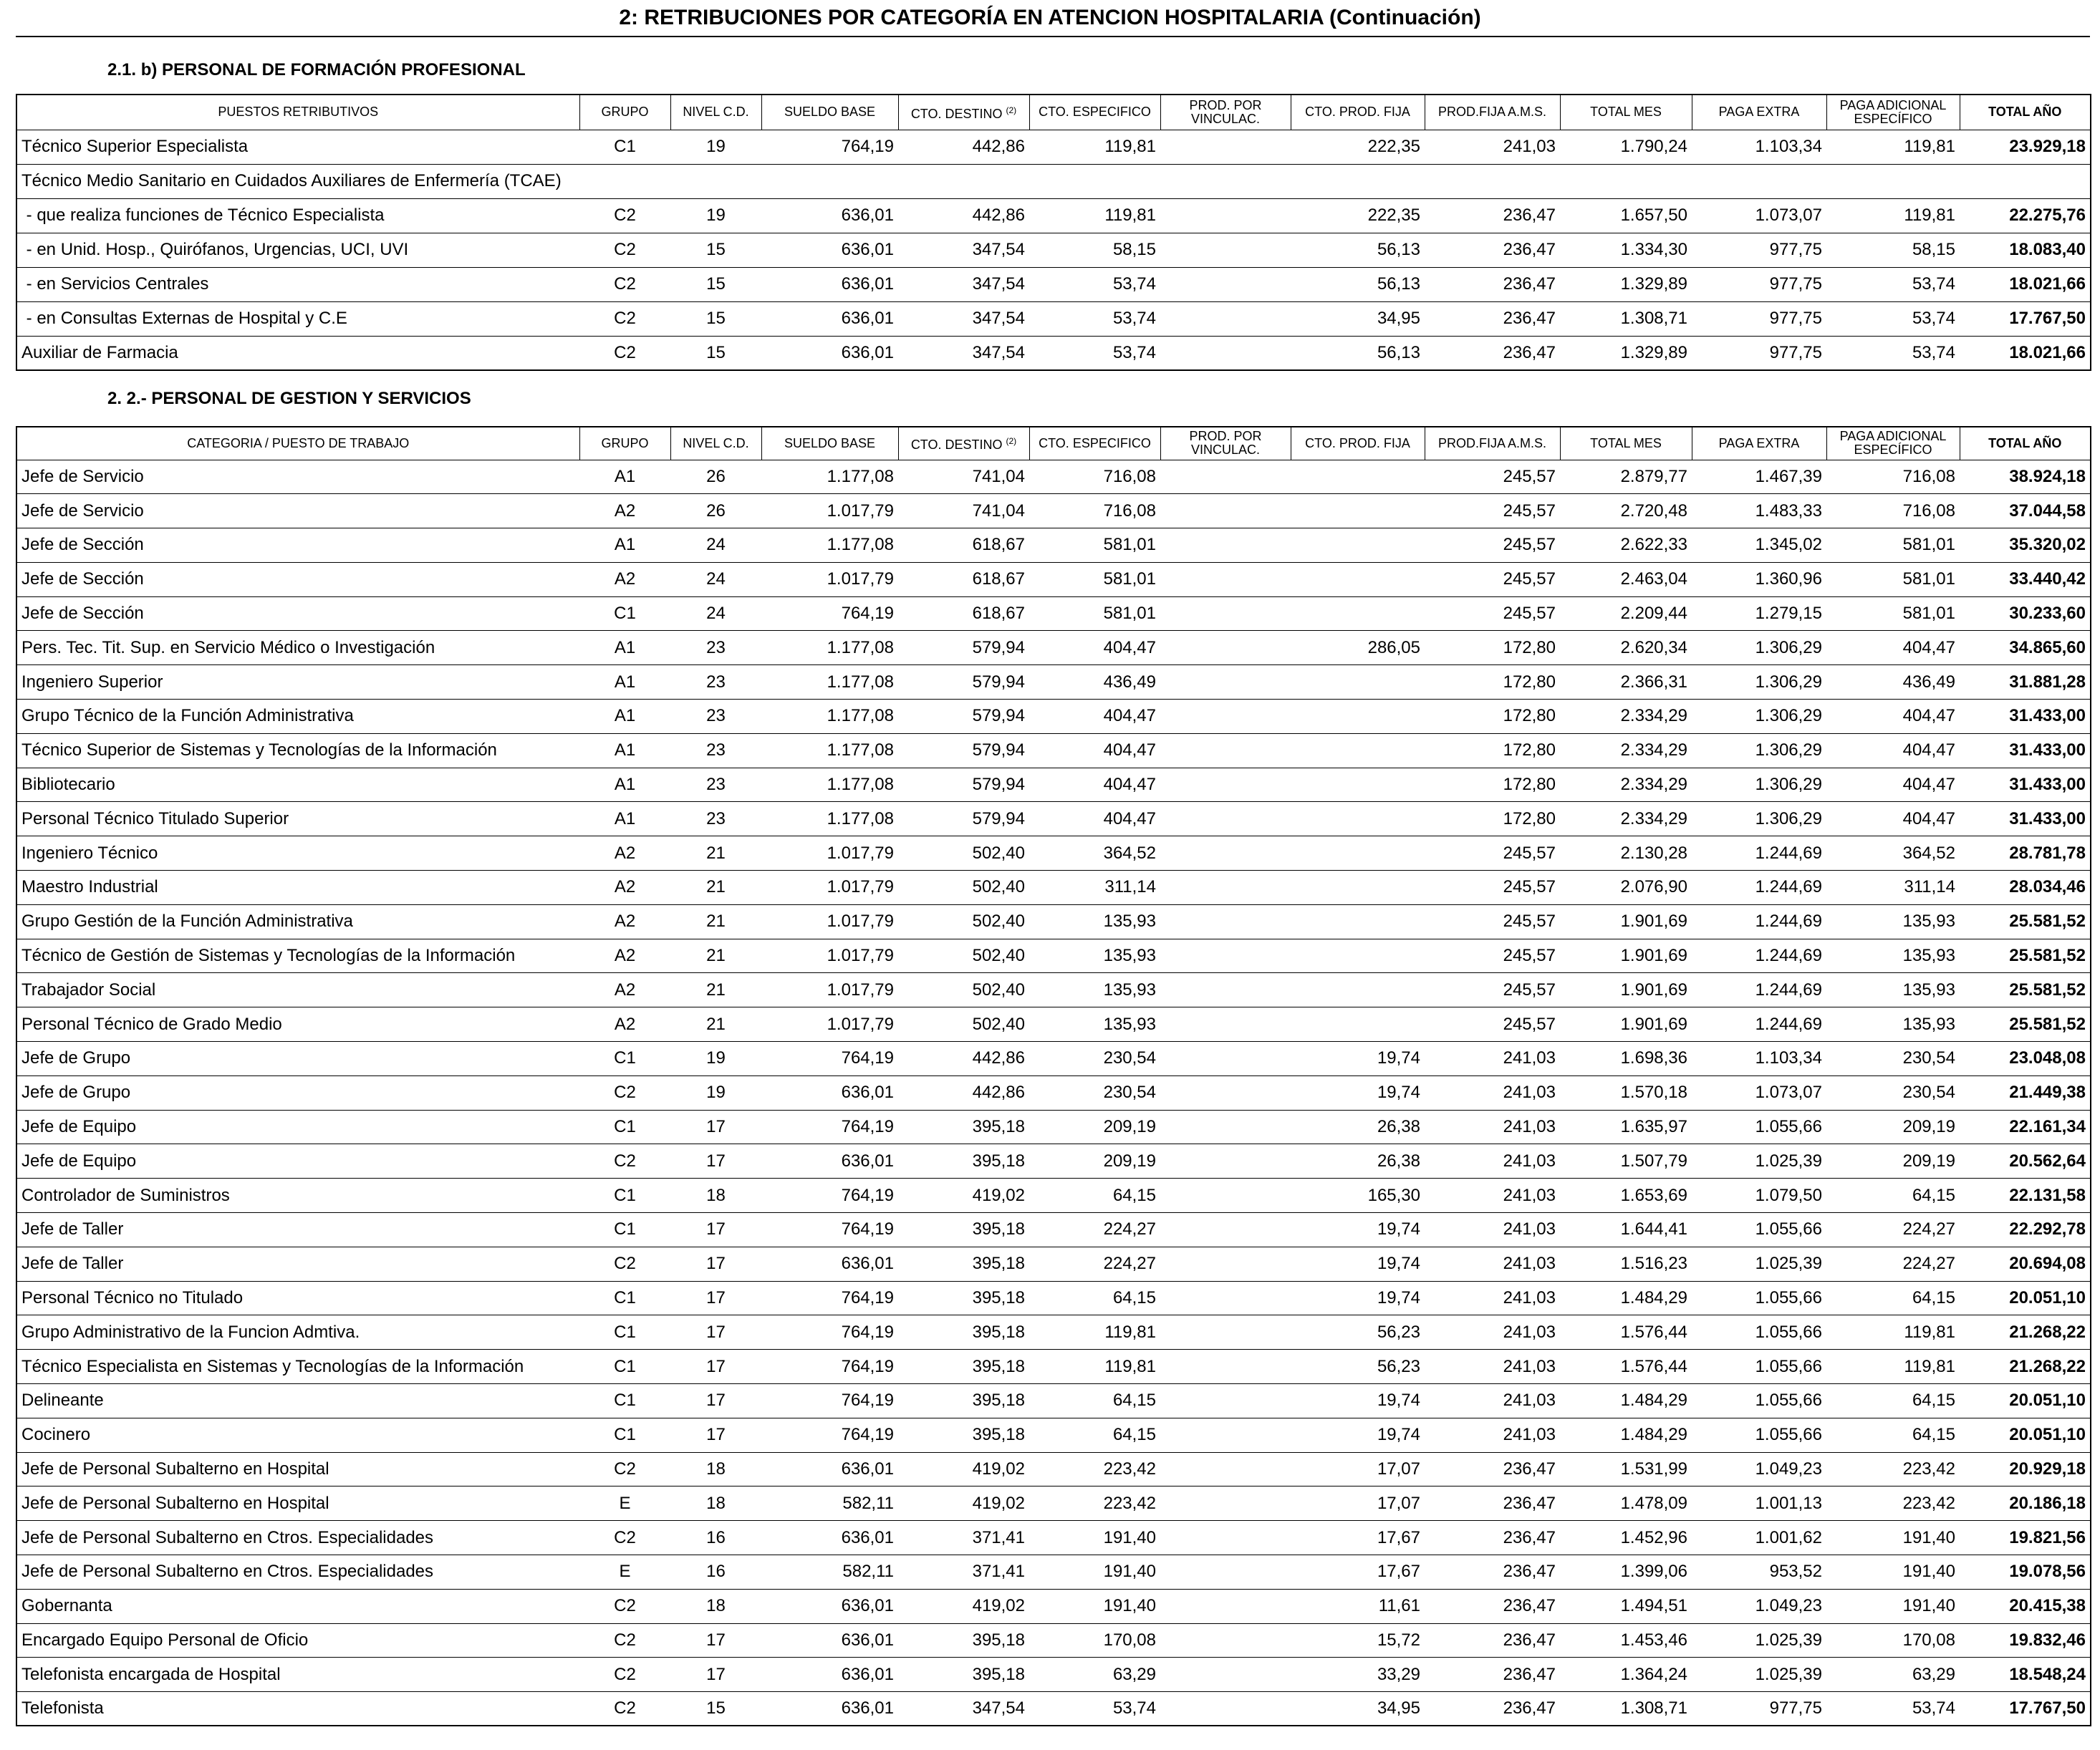 The image size is (2100, 1750). Describe the element at coordinates (2026, 1093) in the screenshot. I see `cell: 21.449,38` at that location.